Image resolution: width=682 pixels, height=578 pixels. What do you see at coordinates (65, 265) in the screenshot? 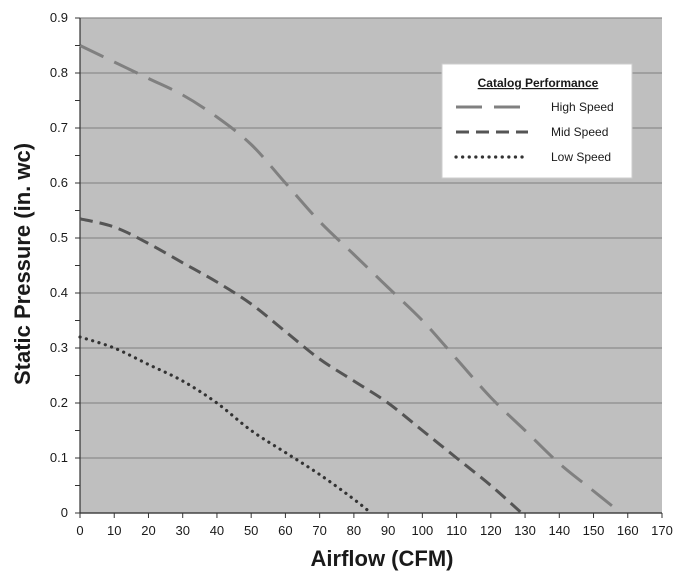
I see `y-axis: 0 0.1 0.2 0.3 0.4 0.5 0.6 0.7 0.8 0.9` at bounding box center [65, 265].